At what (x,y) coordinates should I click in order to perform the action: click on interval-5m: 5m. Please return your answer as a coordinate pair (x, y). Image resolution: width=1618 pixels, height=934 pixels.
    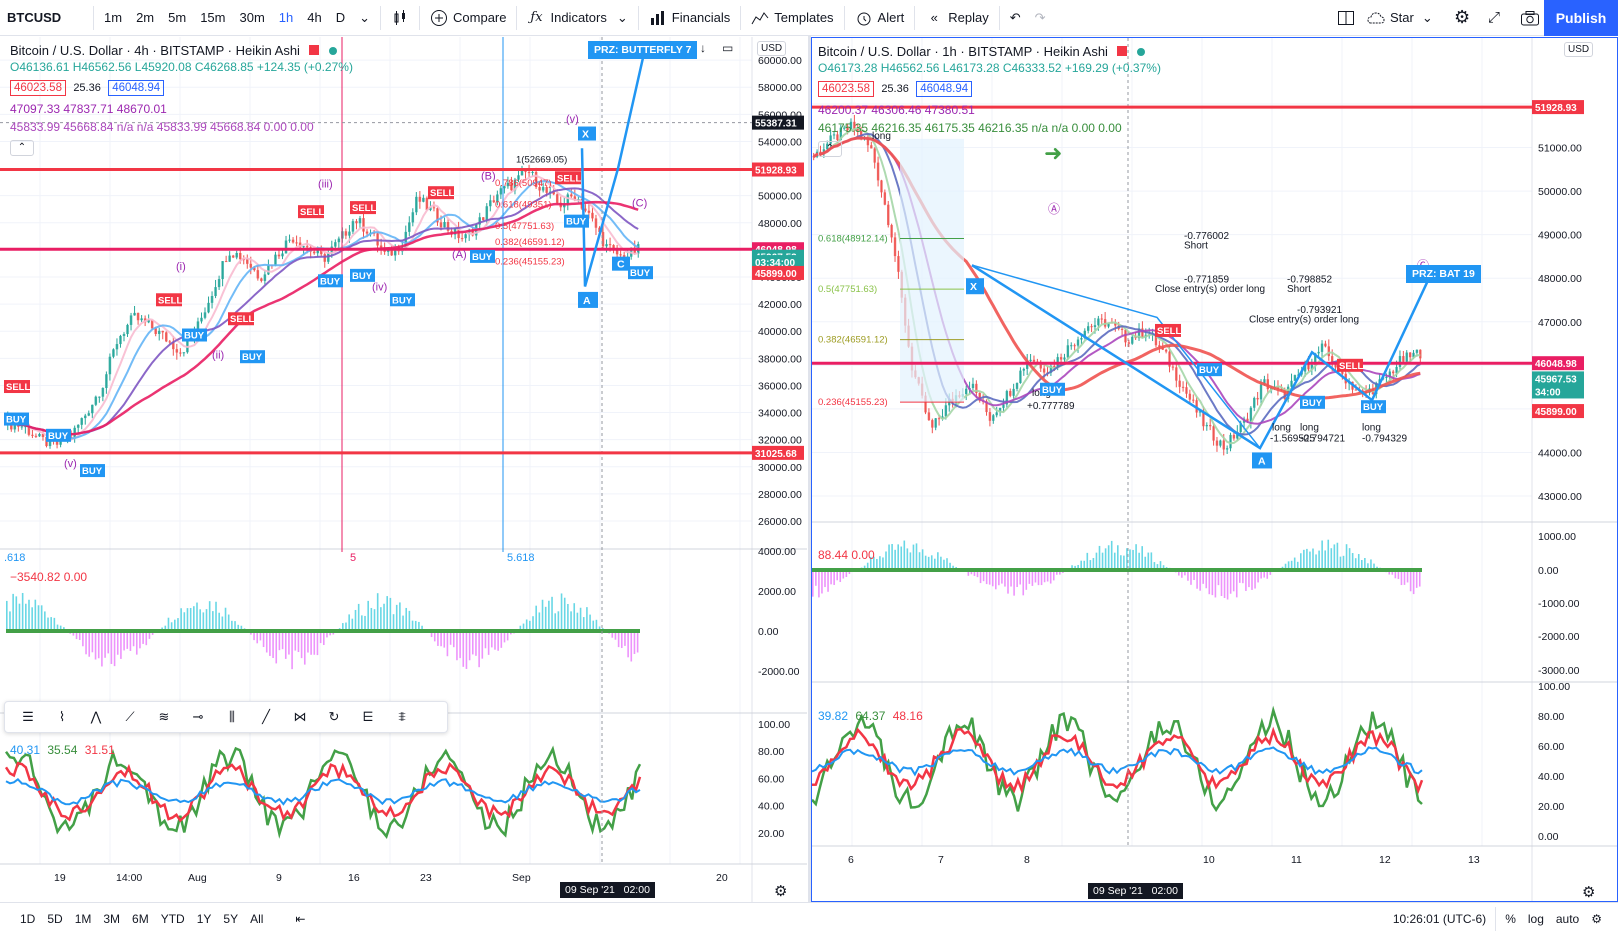
    Looking at the image, I should click on (177, 17).